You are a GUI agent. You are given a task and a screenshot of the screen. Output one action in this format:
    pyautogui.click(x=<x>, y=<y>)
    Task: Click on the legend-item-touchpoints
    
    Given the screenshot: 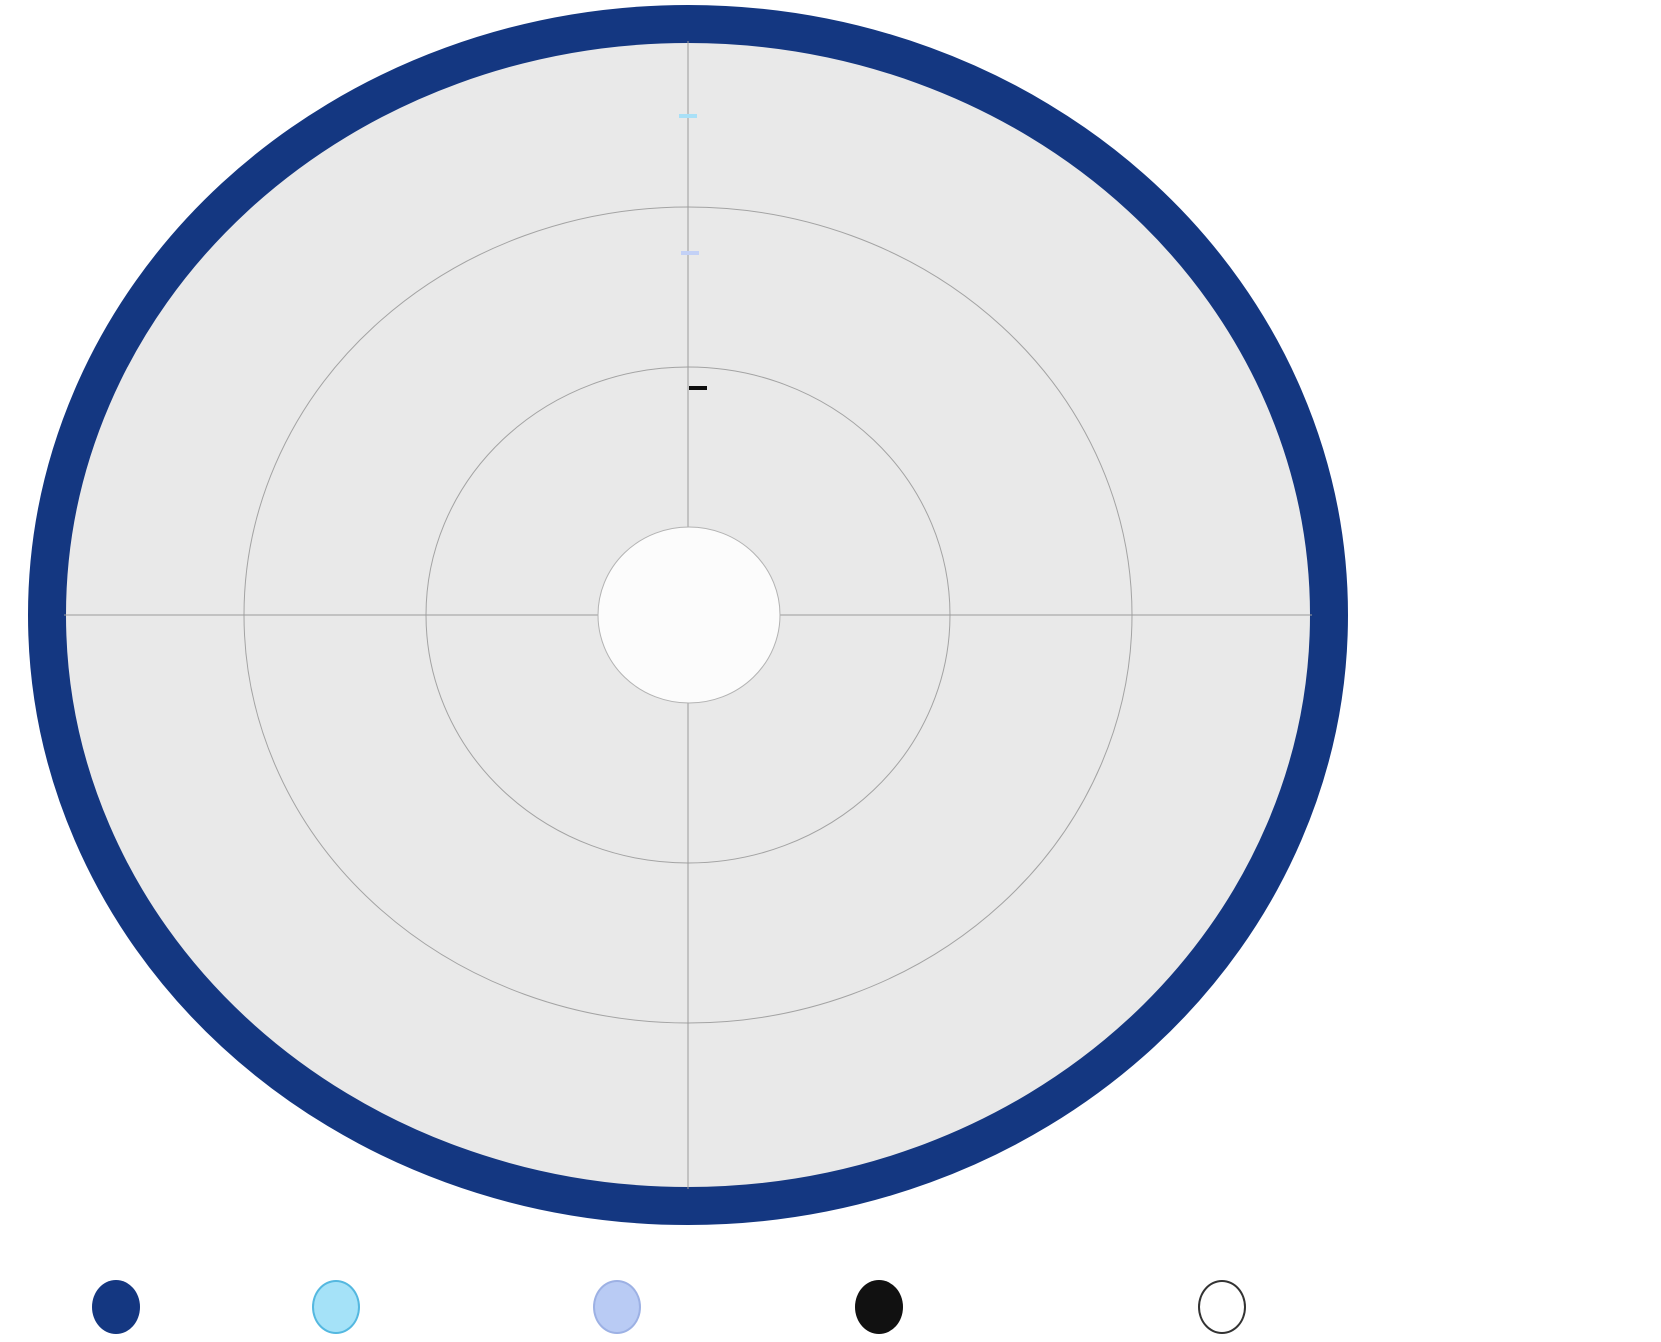 What is the action you would take?
    pyautogui.click(x=343, y=1307)
    